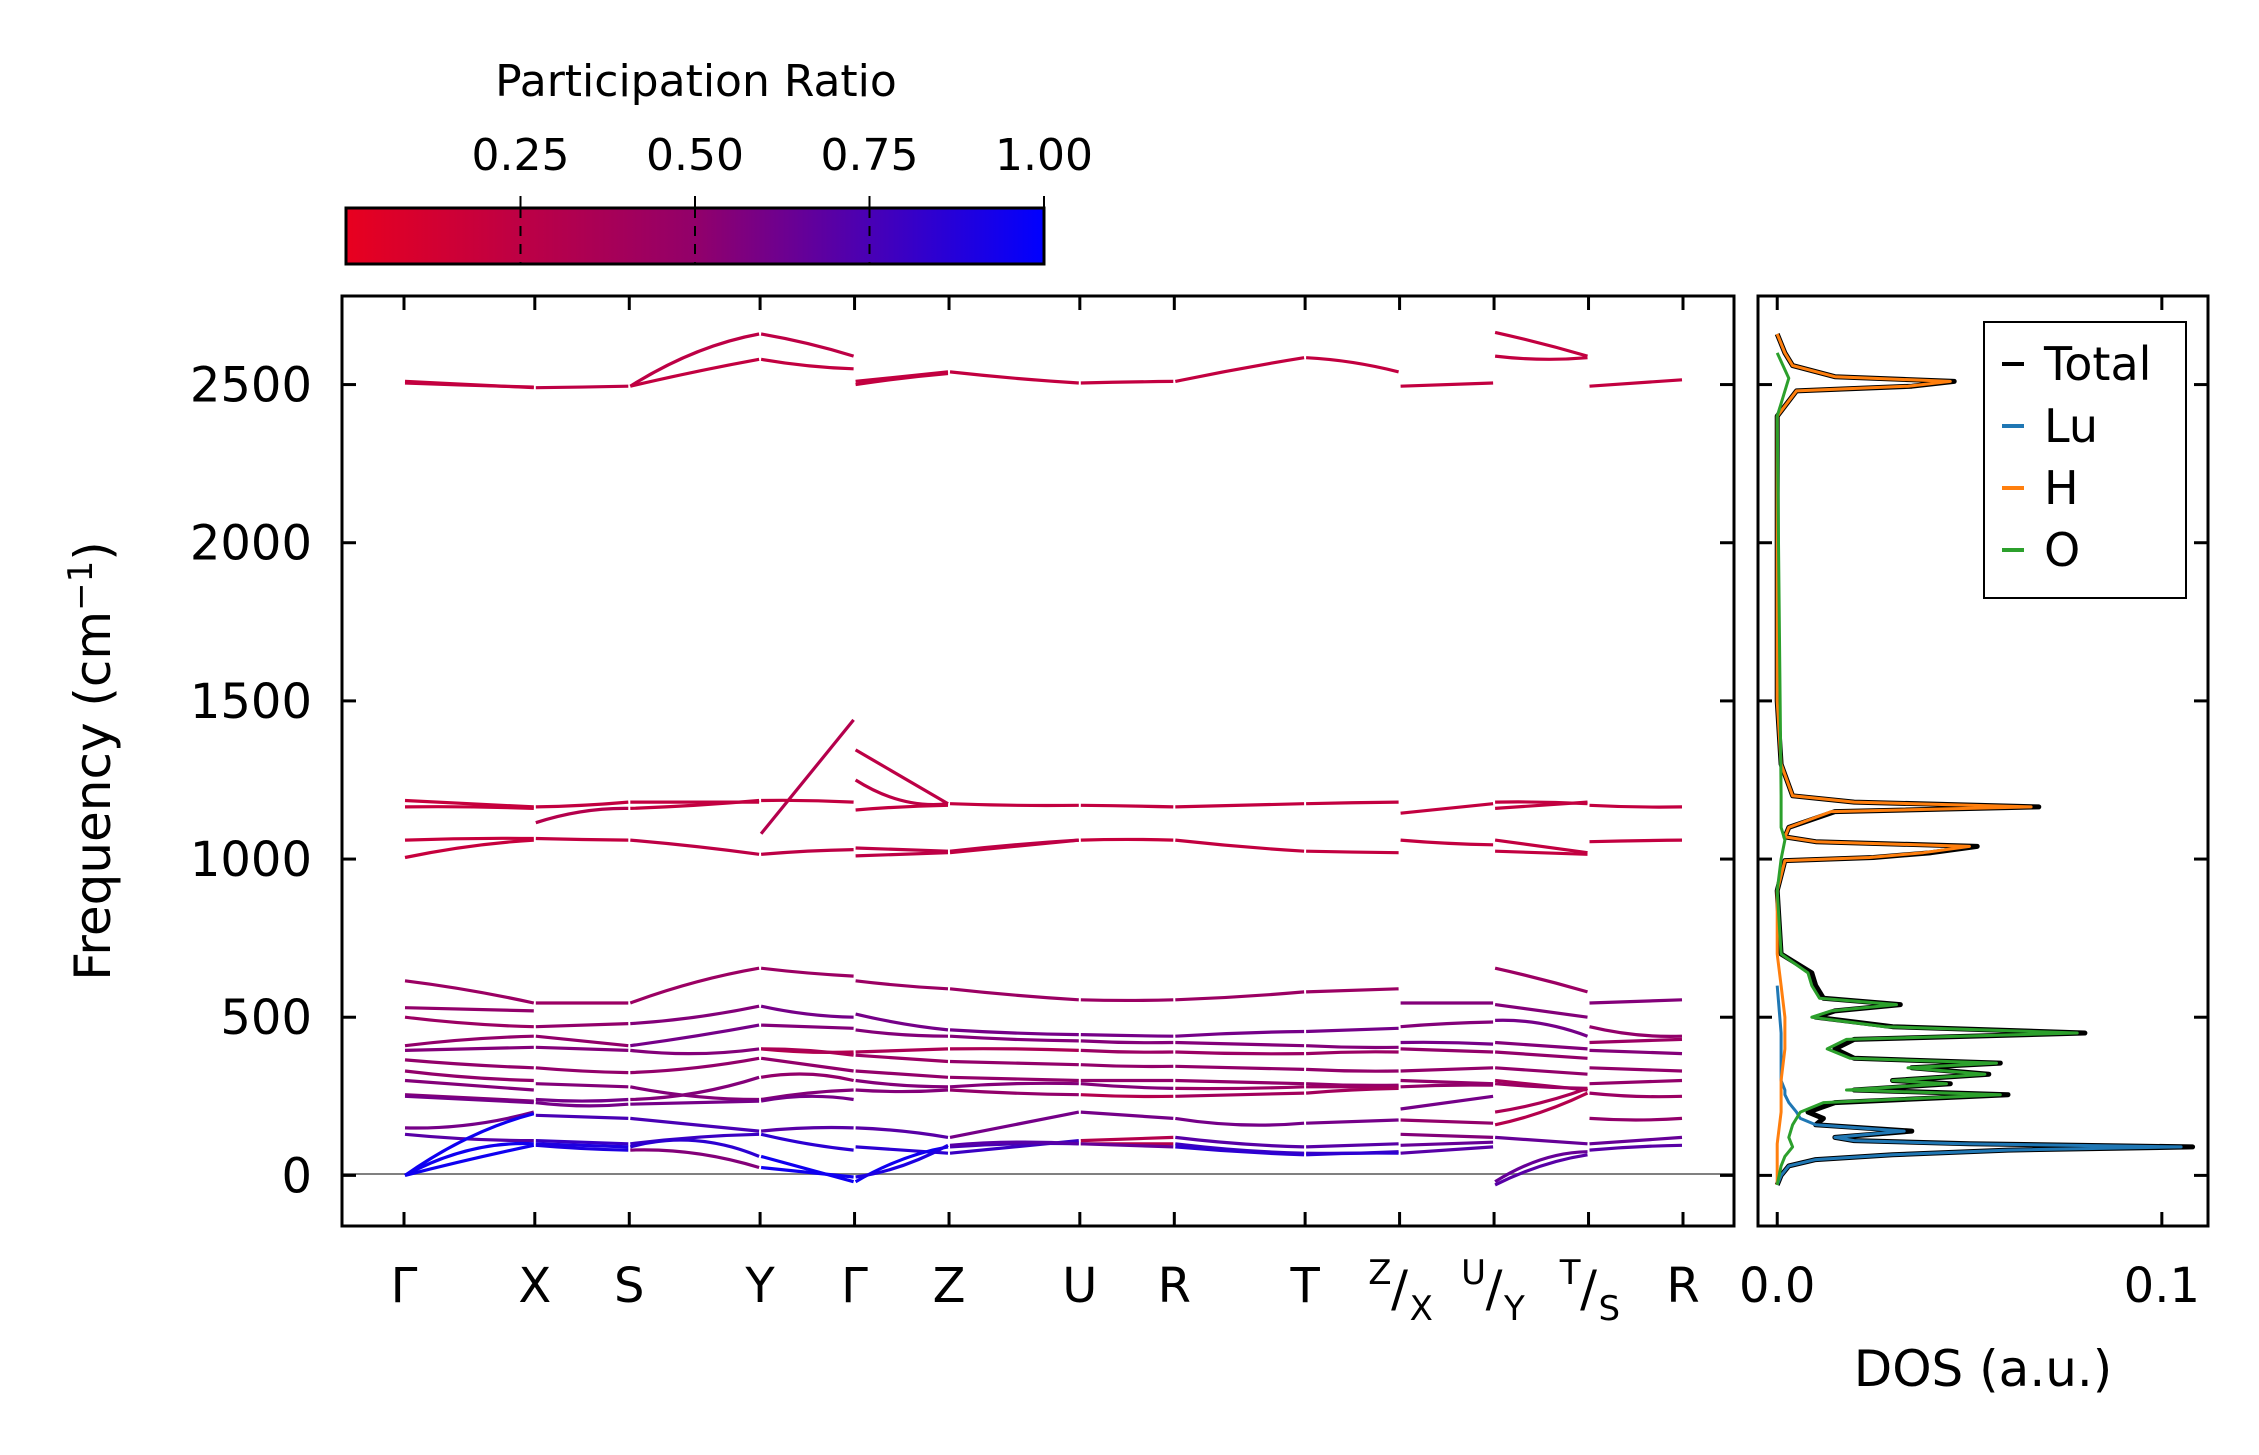 The width and height of the screenshot is (2259, 1455). I want to click on kpoint-label-sub: Y, so click(1514, 1309).